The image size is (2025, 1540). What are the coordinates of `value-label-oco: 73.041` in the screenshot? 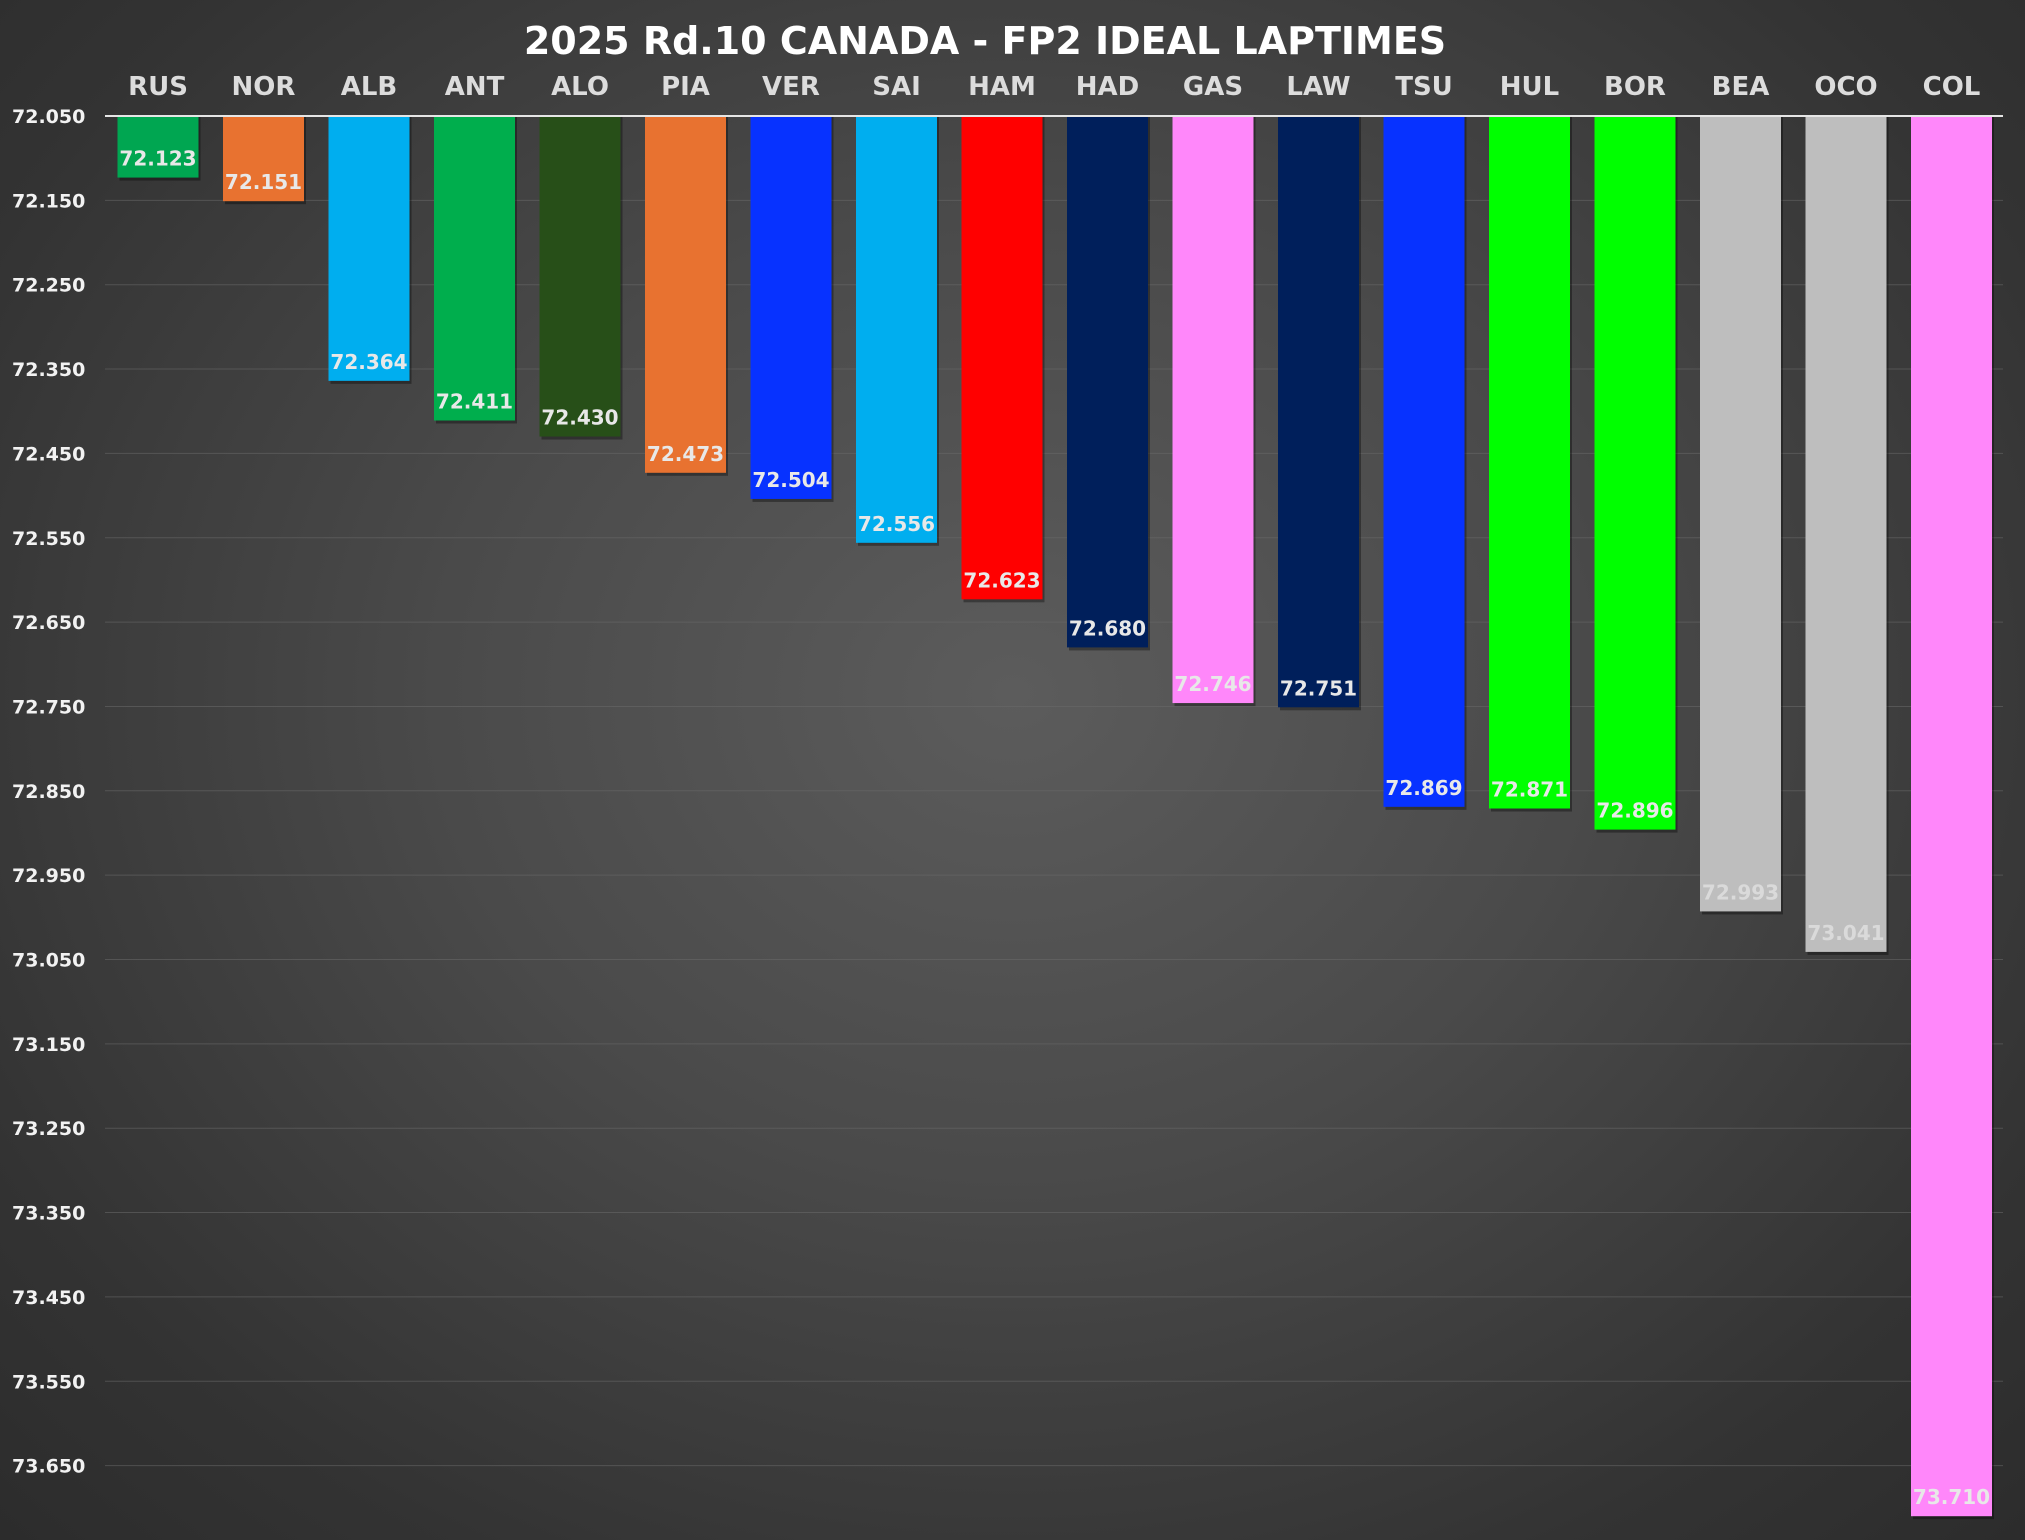 It's located at (1845, 933).